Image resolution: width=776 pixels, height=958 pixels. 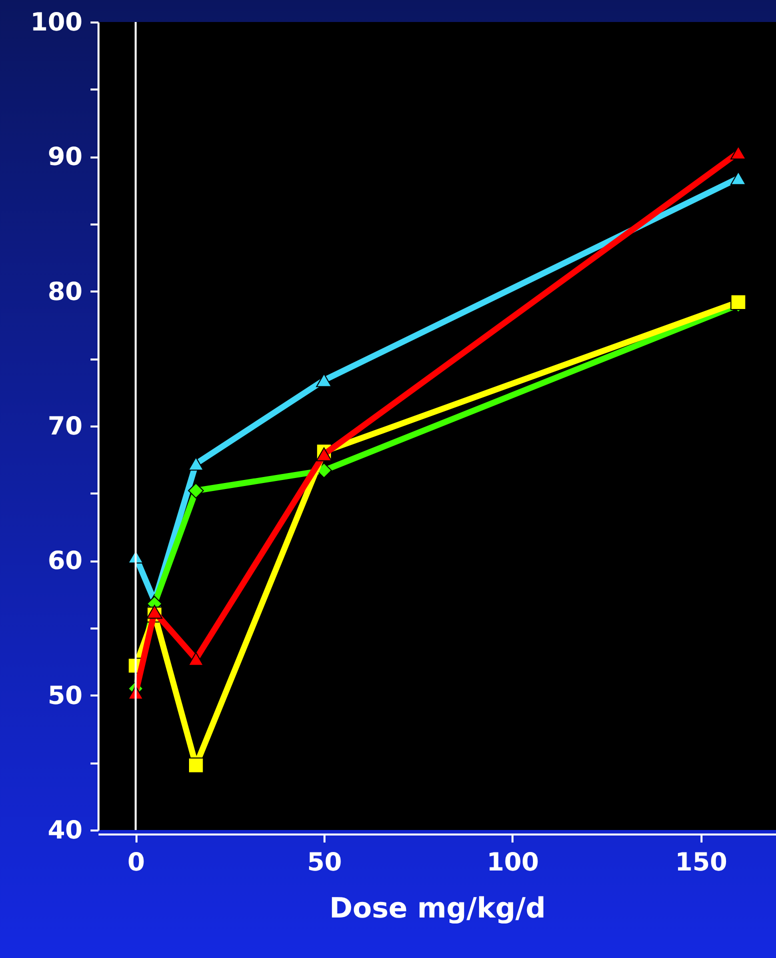 What do you see at coordinates (65, 695) in the screenshot?
I see `y-tick-label: 50` at bounding box center [65, 695].